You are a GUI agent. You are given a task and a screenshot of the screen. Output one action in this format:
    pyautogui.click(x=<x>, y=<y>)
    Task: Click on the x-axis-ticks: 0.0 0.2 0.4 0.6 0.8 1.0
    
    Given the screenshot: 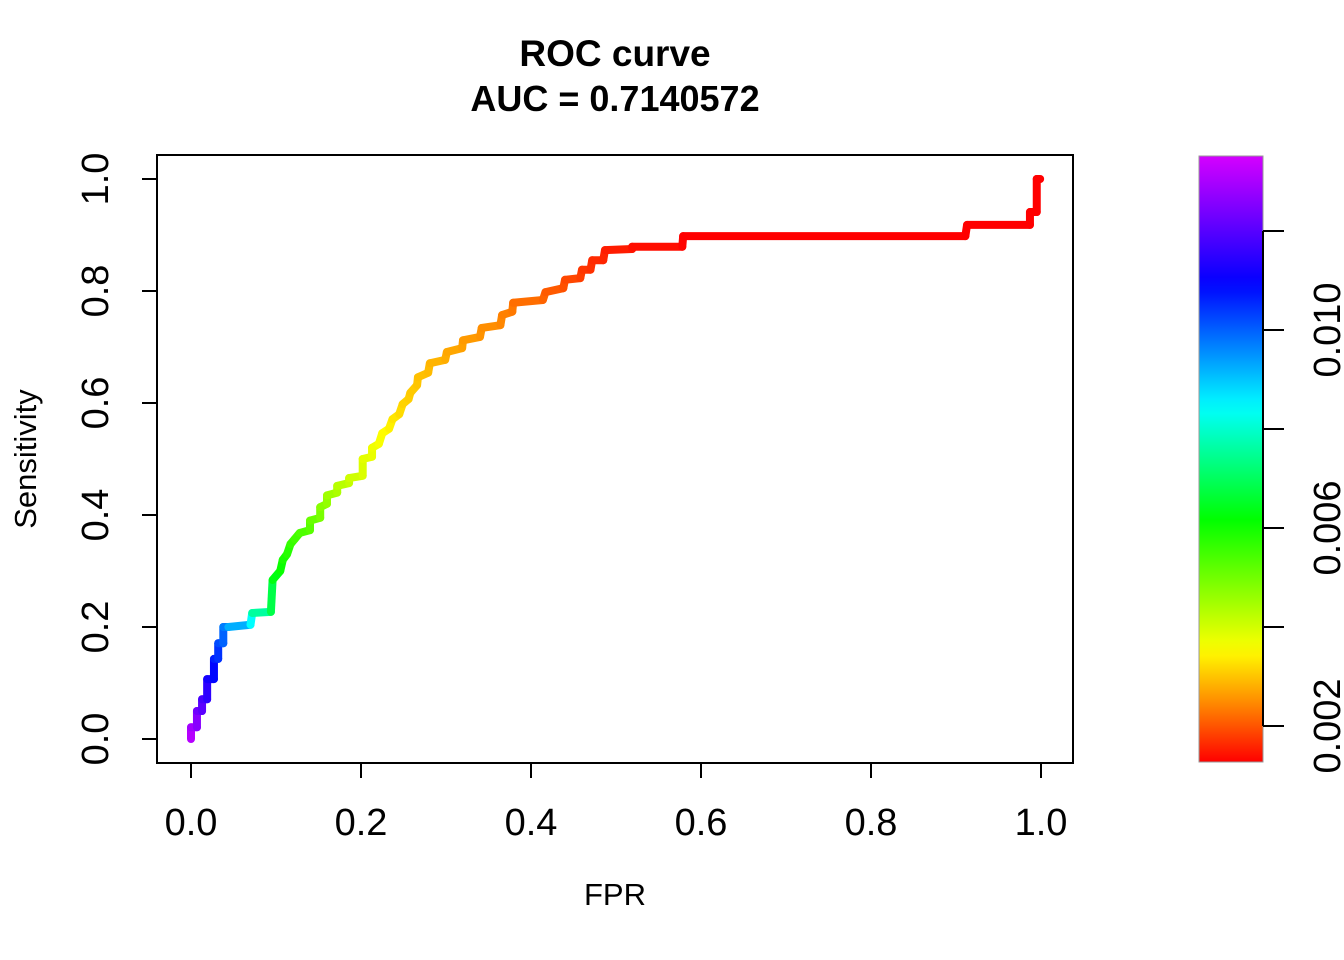 What is the action you would take?
    pyautogui.click(x=616, y=803)
    